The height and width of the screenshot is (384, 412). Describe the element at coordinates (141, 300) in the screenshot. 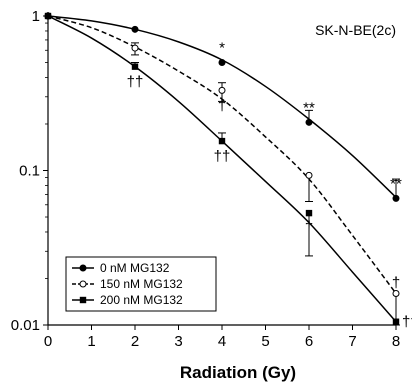

I see `legend-label: 200 nM MG132` at that location.